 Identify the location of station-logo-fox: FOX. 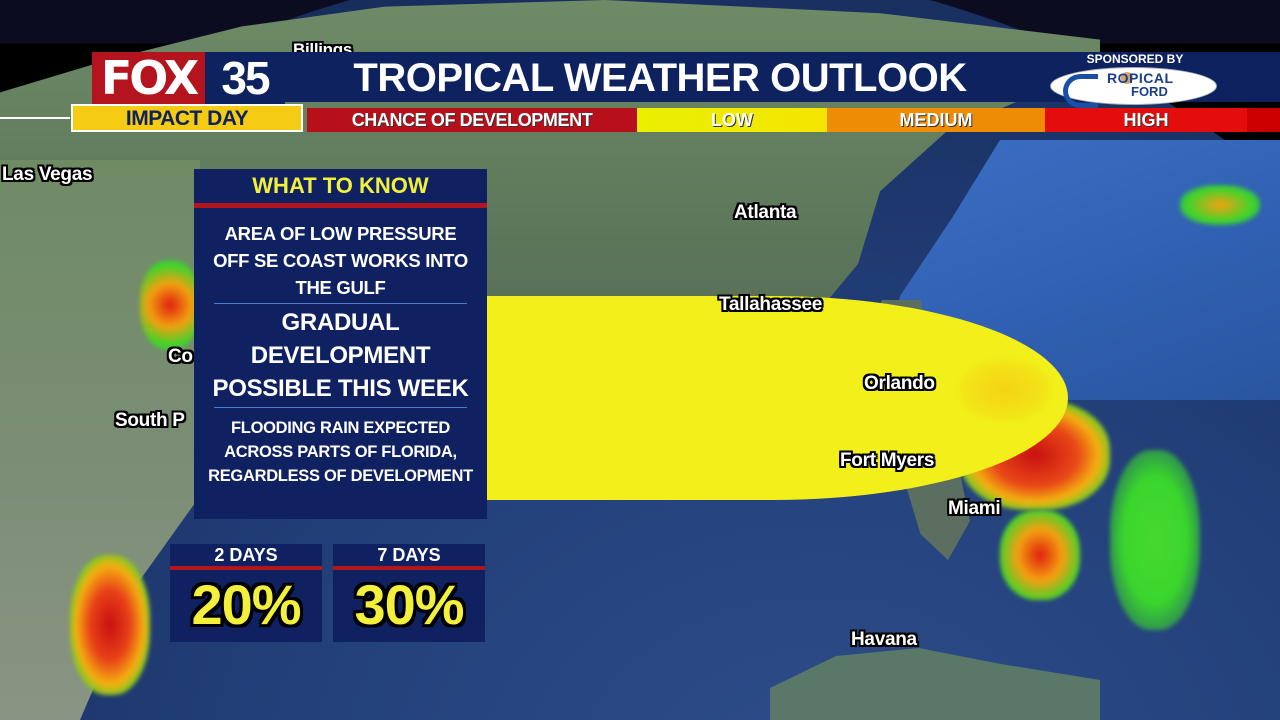
(148, 78).